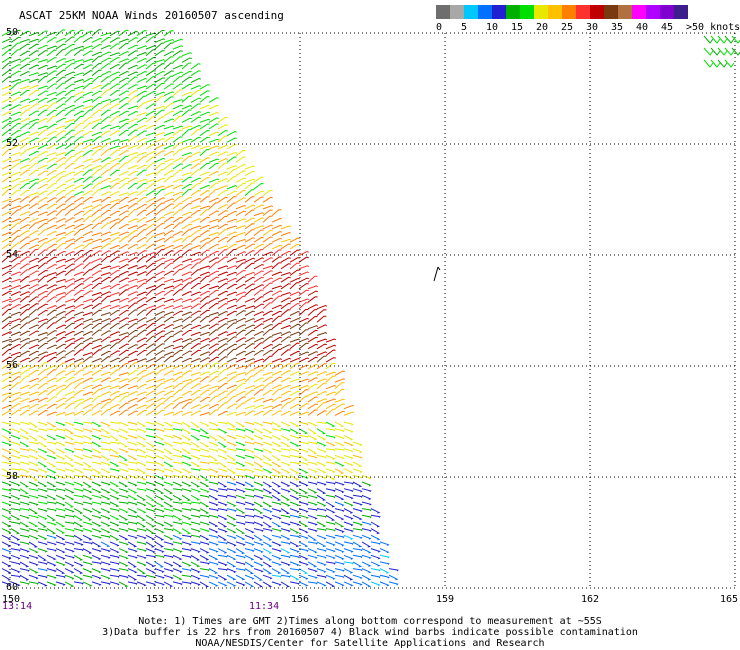 The height and width of the screenshot is (650, 740). Describe the element at coordinates (485, 12) in the screenshot. I see `legend-swatch` at that location.